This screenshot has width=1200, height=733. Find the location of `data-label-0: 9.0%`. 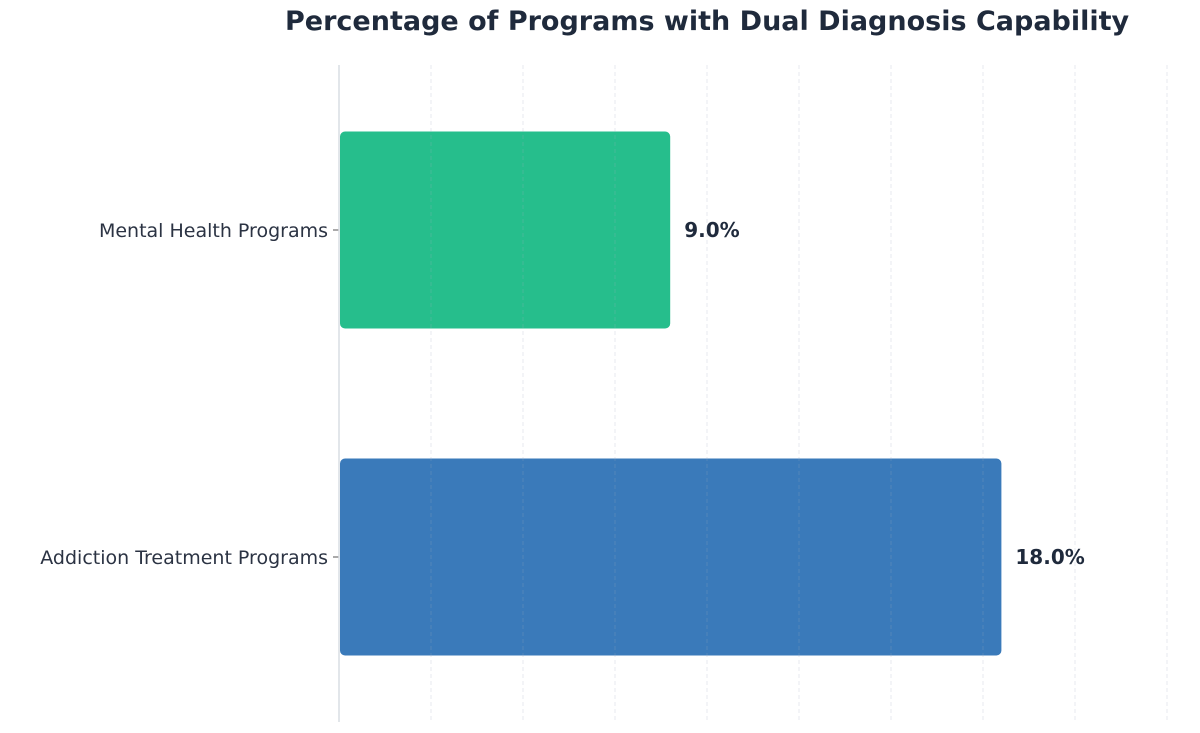

data-label-0: 9.0% is located at coordinates (711, 230).